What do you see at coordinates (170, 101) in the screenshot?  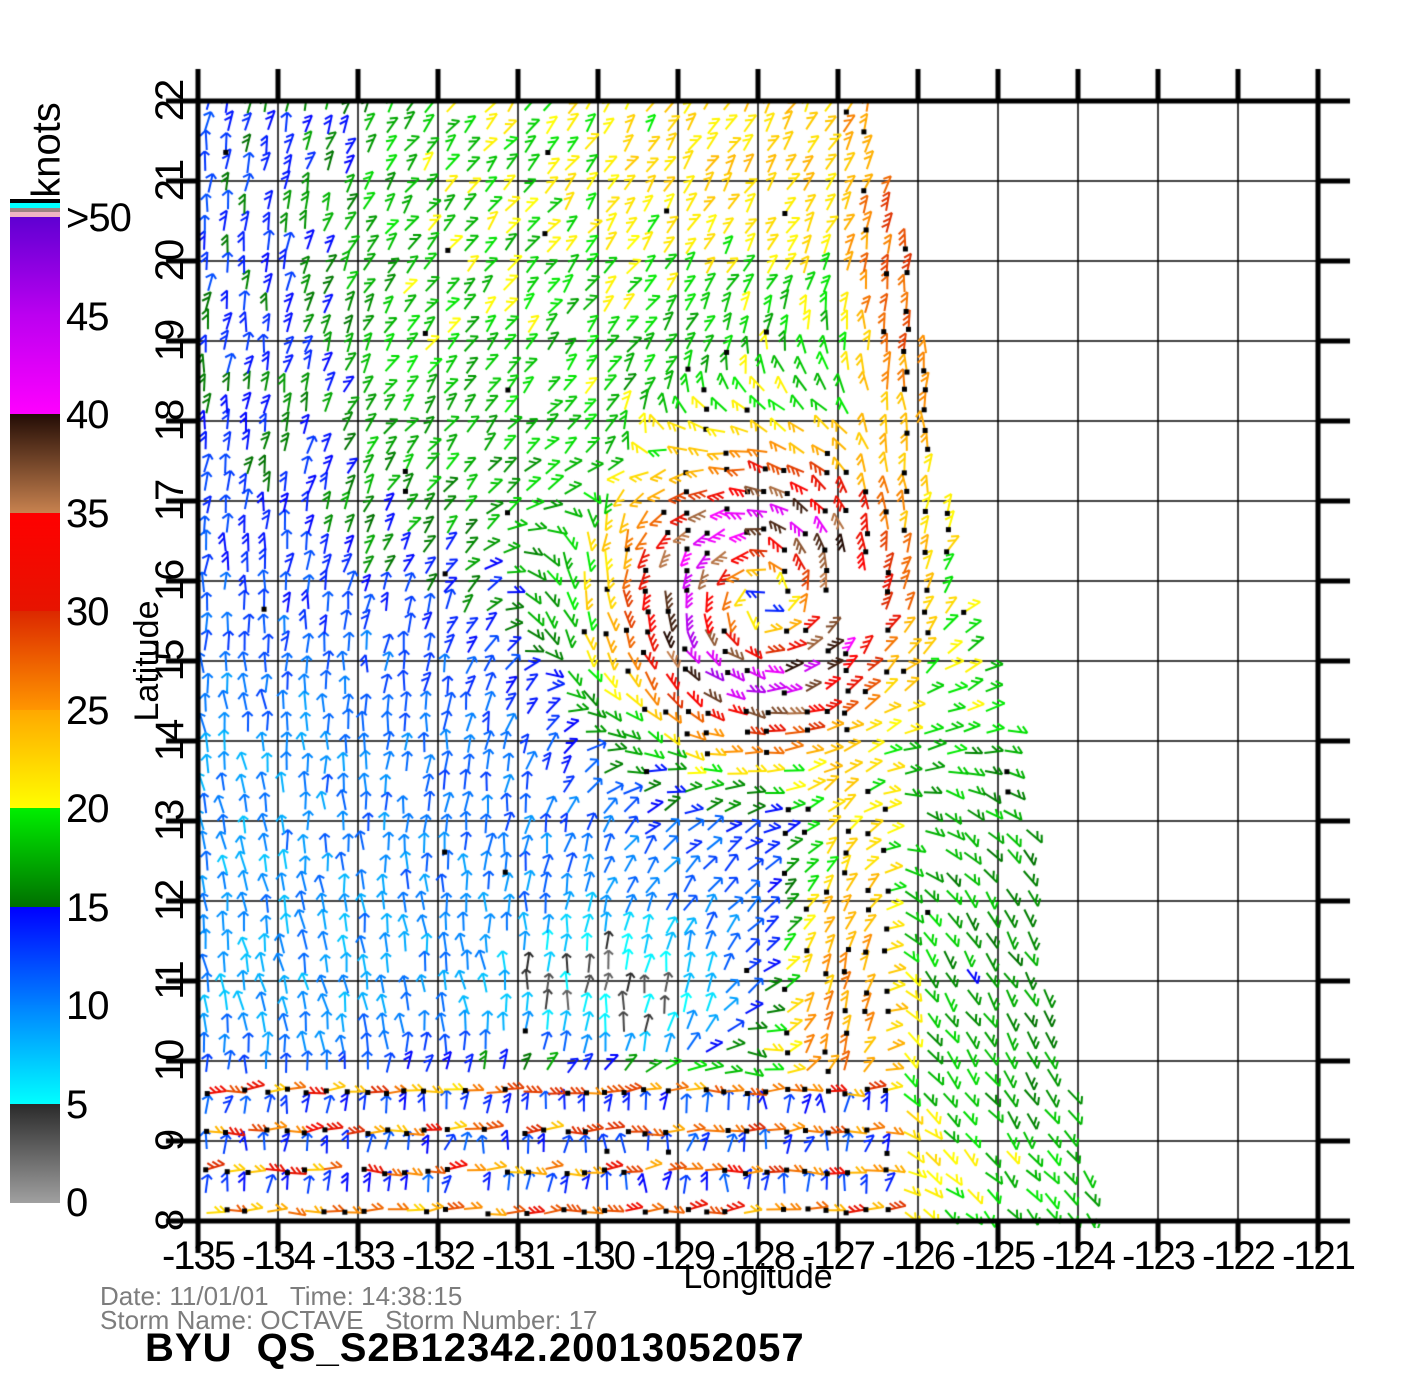 I see `y-tick-label: 22` at bounding box center [170, 101].